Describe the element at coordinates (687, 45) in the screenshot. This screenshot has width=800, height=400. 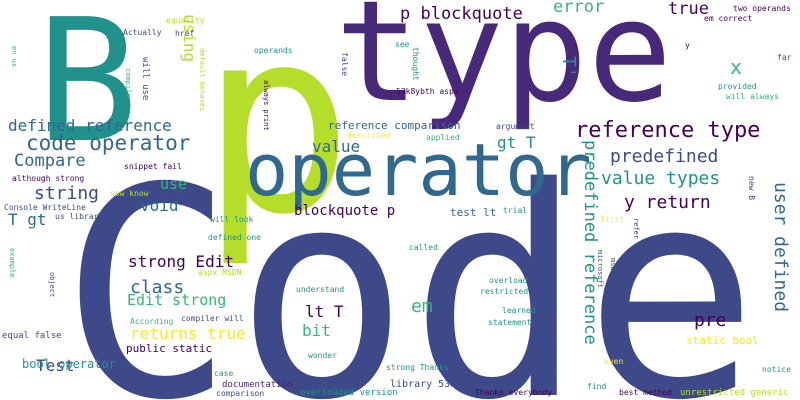
I see `word-y: y` at that location.